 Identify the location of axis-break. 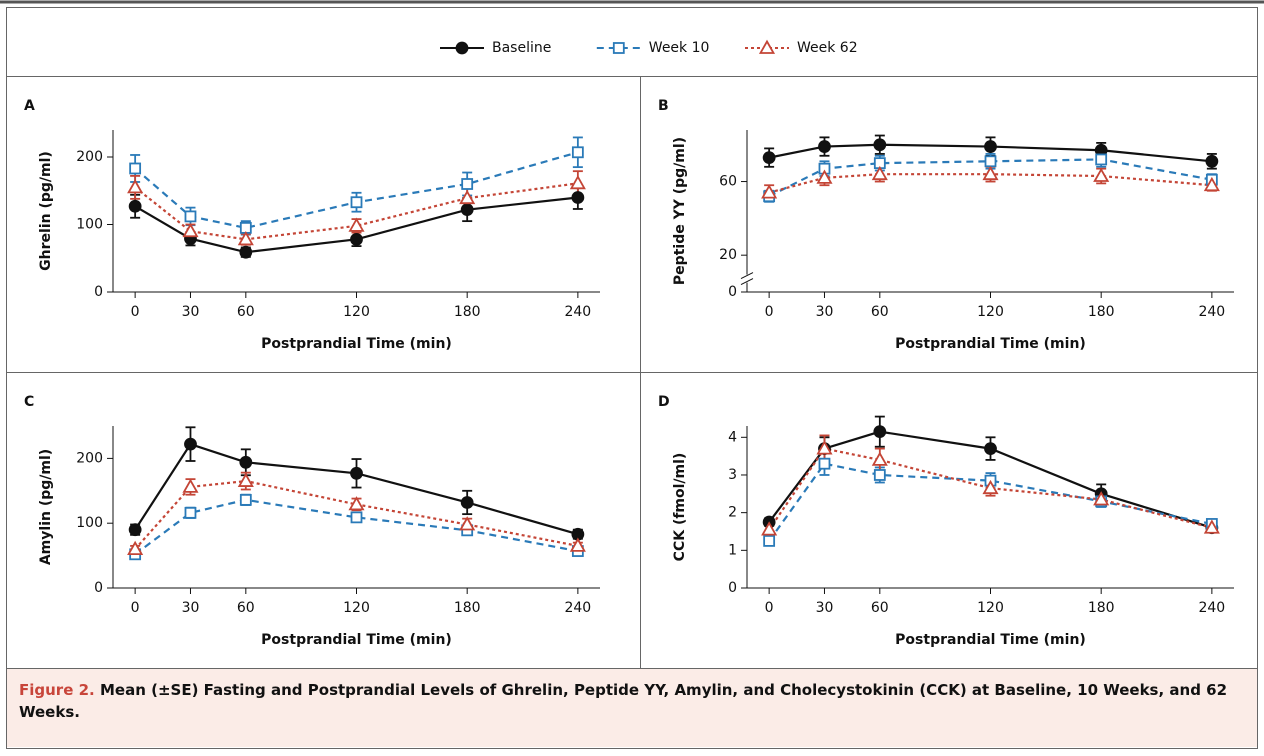
(747, 279).